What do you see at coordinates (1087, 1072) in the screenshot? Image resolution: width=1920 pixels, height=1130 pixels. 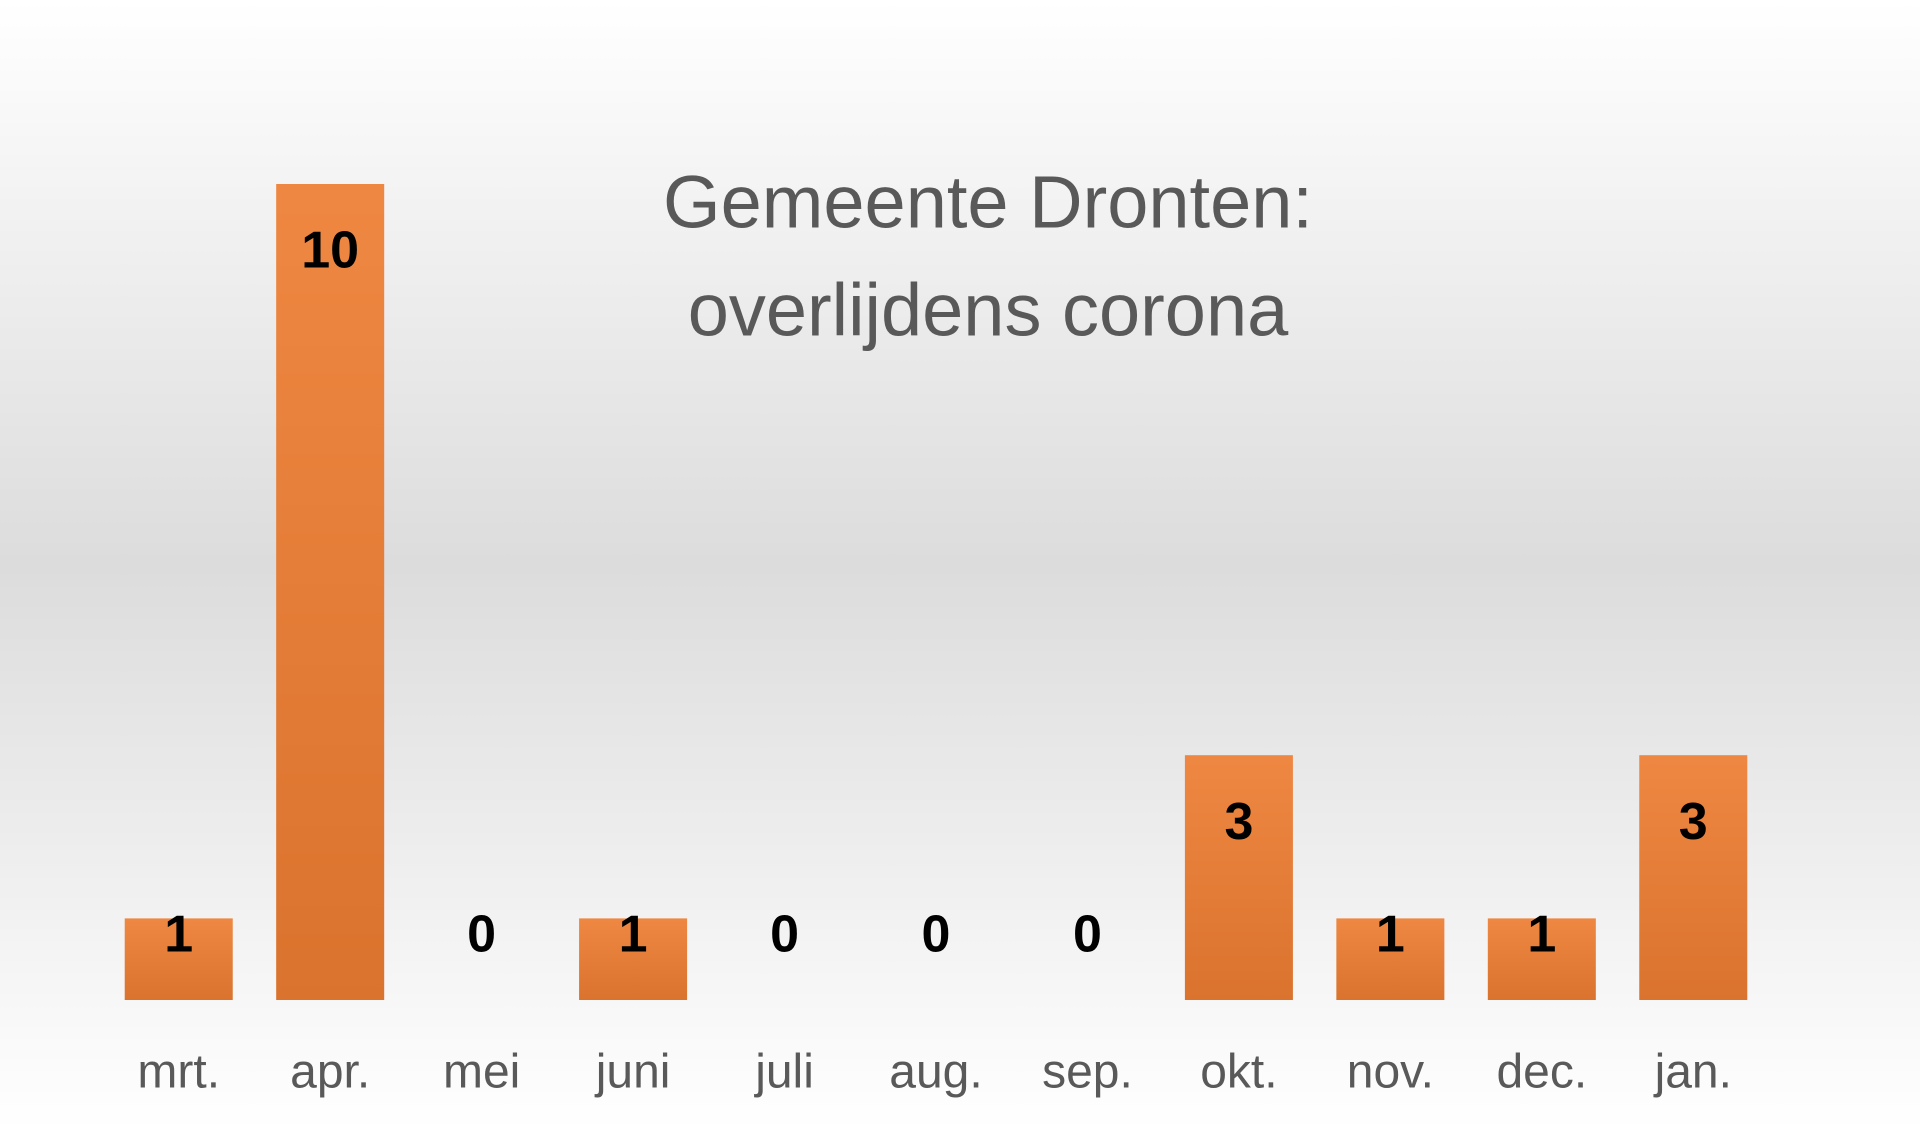 I see `x-tick-label: sep.` at bounding box center [1087, 1072].